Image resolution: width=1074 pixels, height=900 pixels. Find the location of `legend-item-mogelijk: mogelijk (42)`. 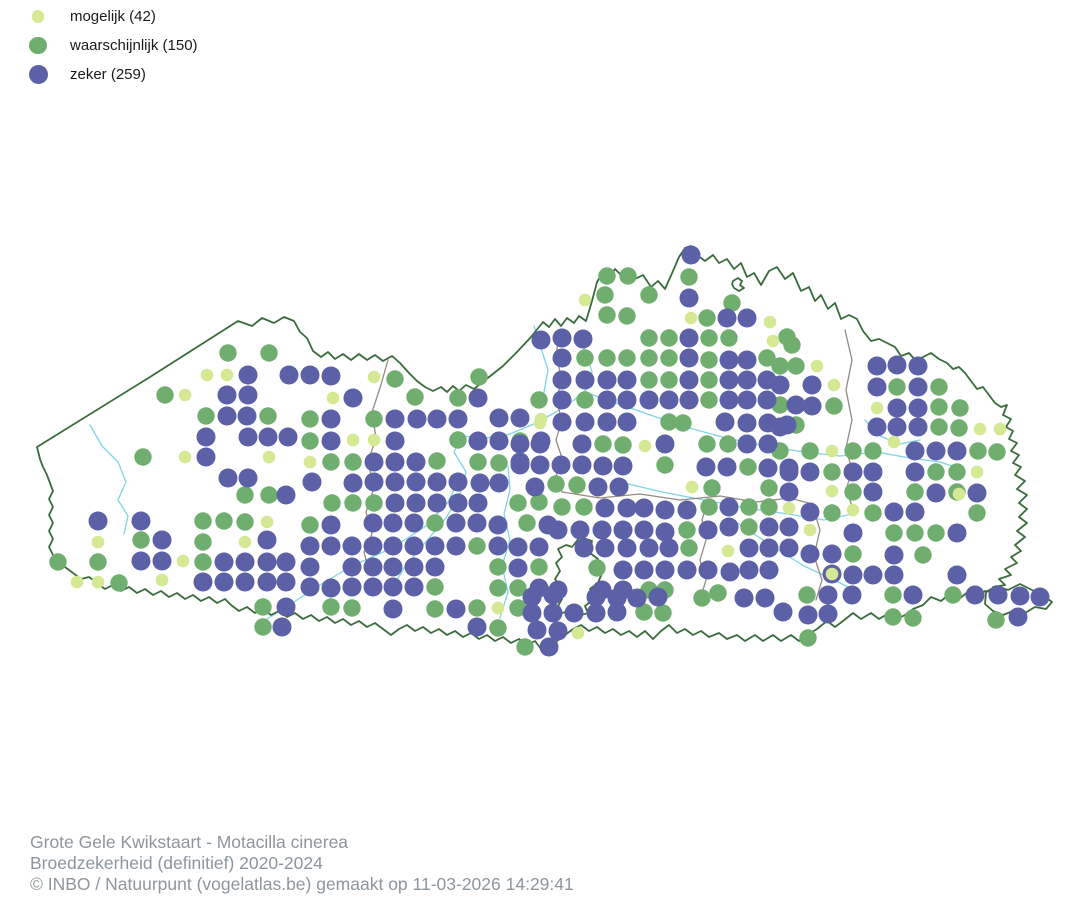

legend-item-mogelijk: mogelijk (42) is located at coordinates (113, 16).